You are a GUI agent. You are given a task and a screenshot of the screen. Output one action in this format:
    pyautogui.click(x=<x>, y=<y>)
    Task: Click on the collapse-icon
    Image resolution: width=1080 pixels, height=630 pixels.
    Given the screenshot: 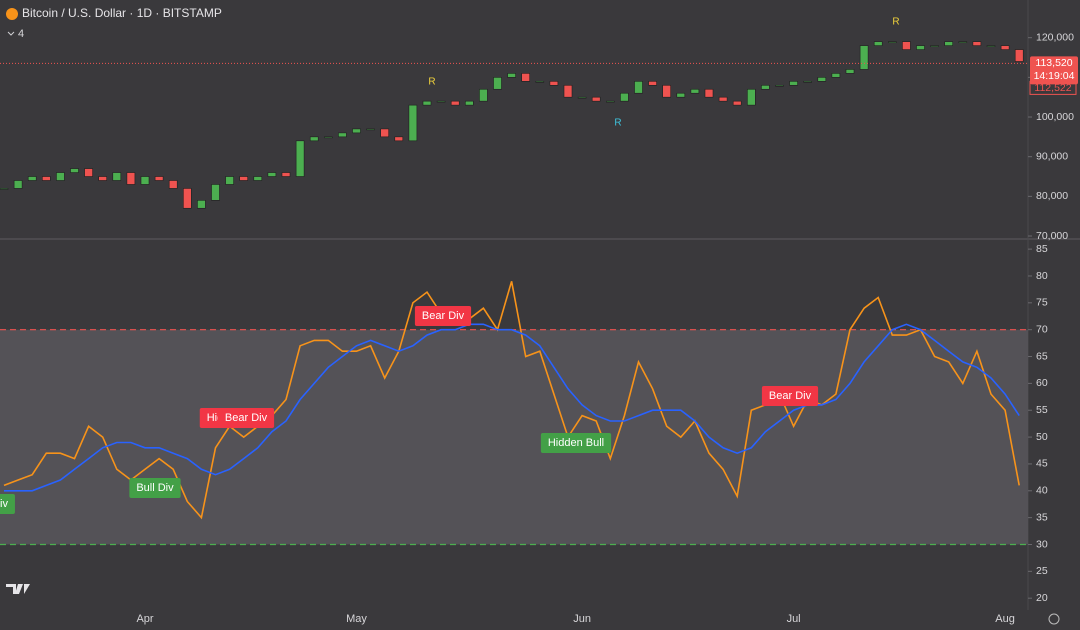 What is the action you would take?
    pyautogui.click(x=11, y=33)
    